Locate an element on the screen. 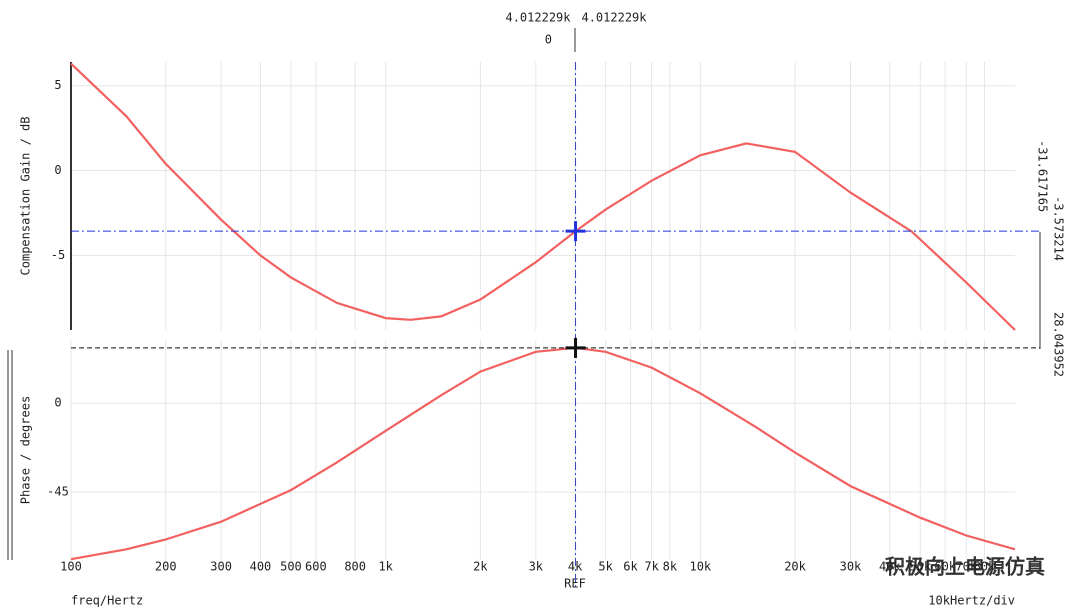 The image size is (1080, 615). x-tick-label: 2k is located at coordinates (480, 567).